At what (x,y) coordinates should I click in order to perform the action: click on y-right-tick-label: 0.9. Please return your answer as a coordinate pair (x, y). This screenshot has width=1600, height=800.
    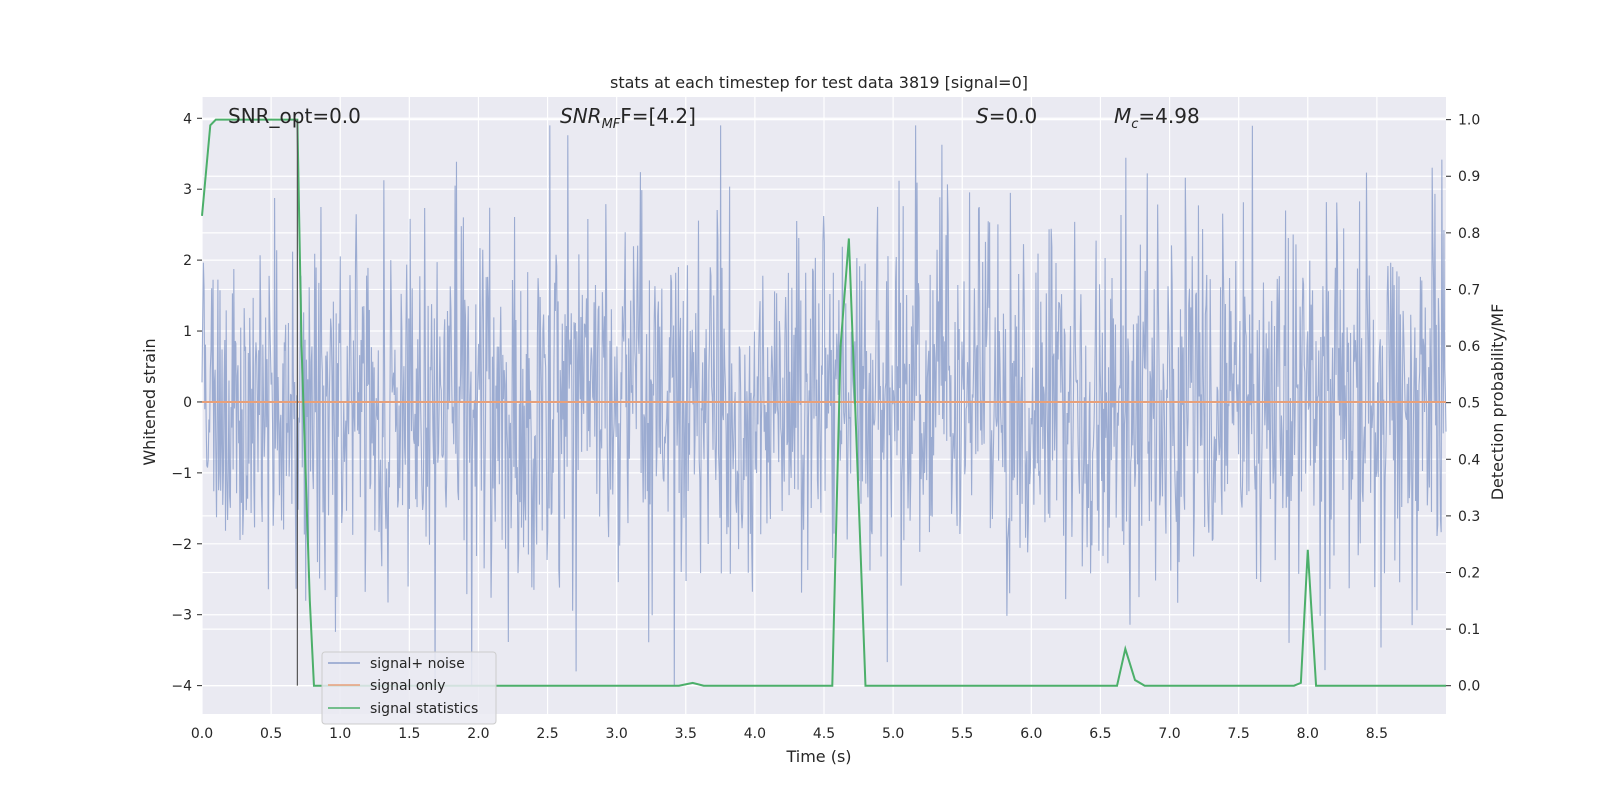
    Looking at the image, I should click on (1469, 177).